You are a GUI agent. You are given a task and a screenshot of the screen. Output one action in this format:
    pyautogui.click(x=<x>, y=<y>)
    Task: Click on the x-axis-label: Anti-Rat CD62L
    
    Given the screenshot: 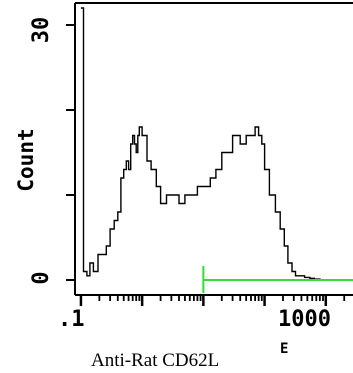 What is the action you would take?
    pyautogui.click(x=155, y=360)
    